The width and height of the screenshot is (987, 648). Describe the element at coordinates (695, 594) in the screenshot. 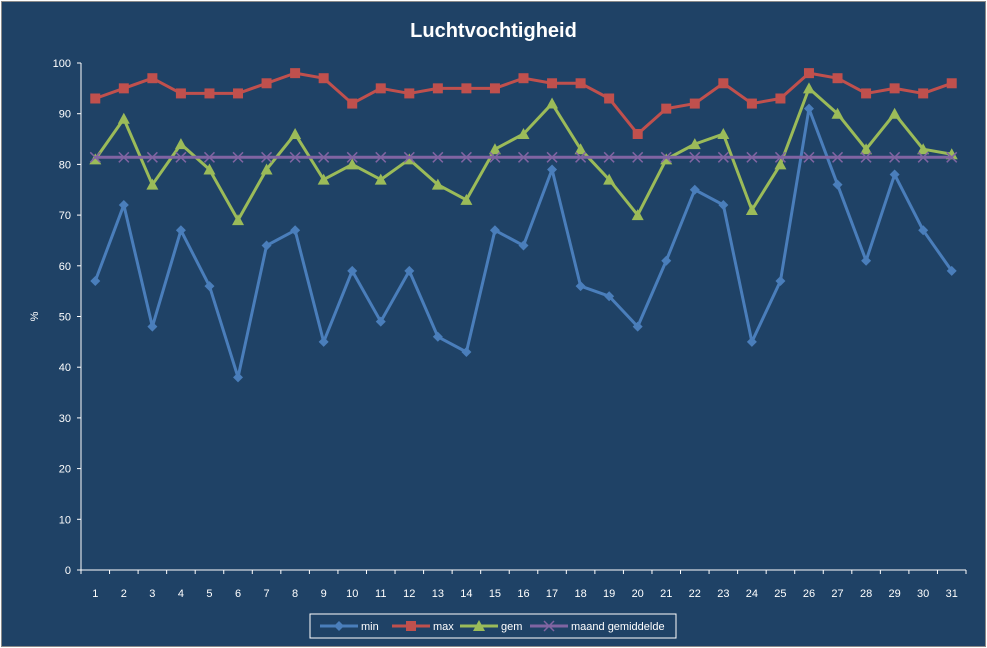

I see `x-tick-label: 22` at that location.